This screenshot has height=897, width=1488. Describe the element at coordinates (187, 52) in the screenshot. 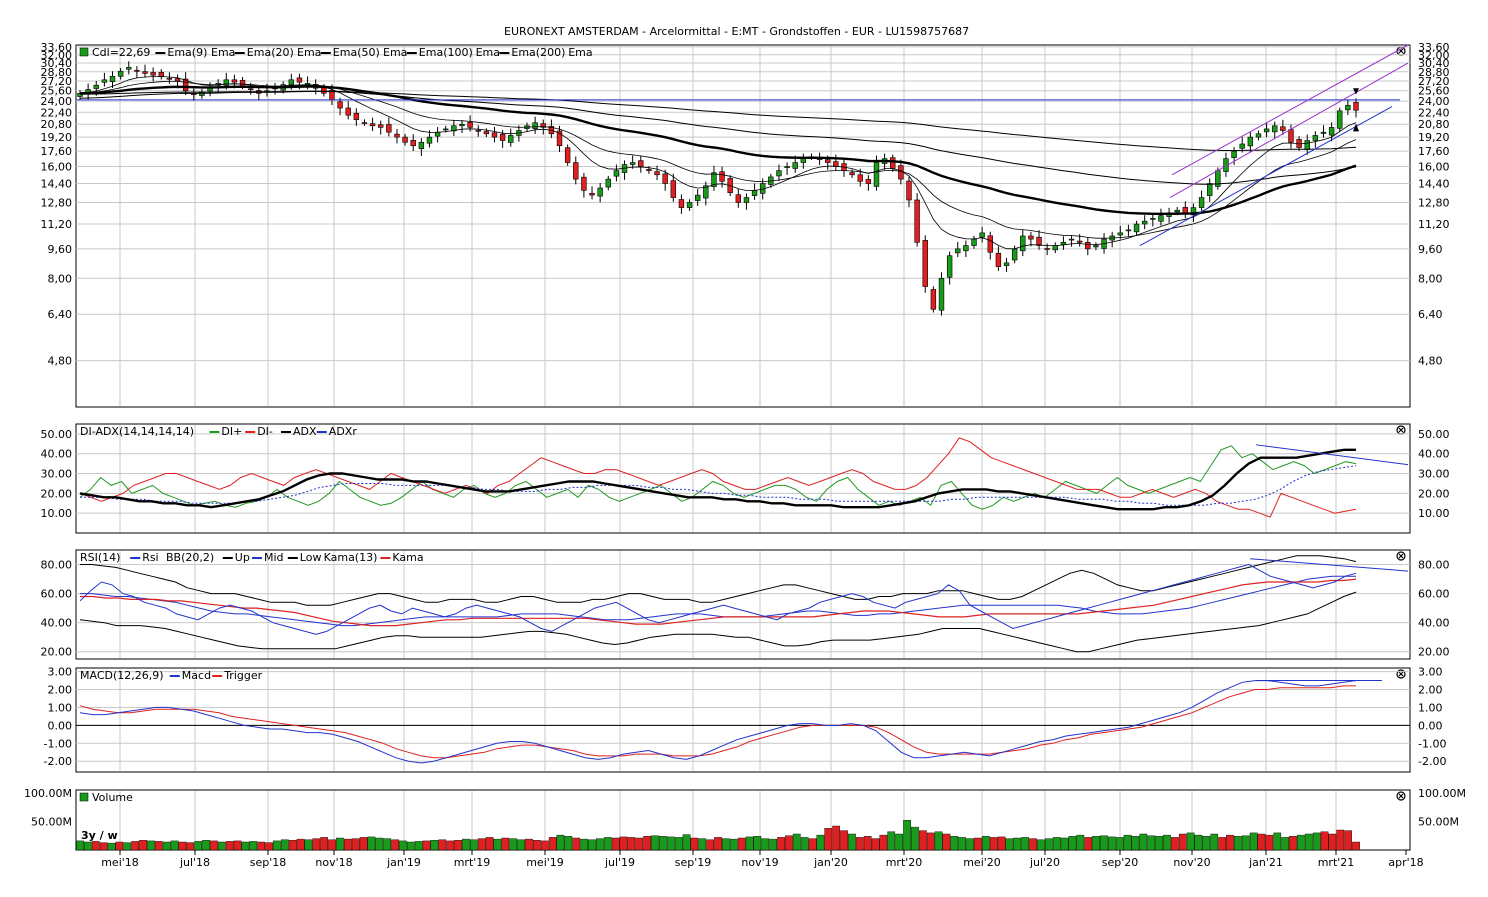

I see `price-legend-label: Ema(9)` at that location.